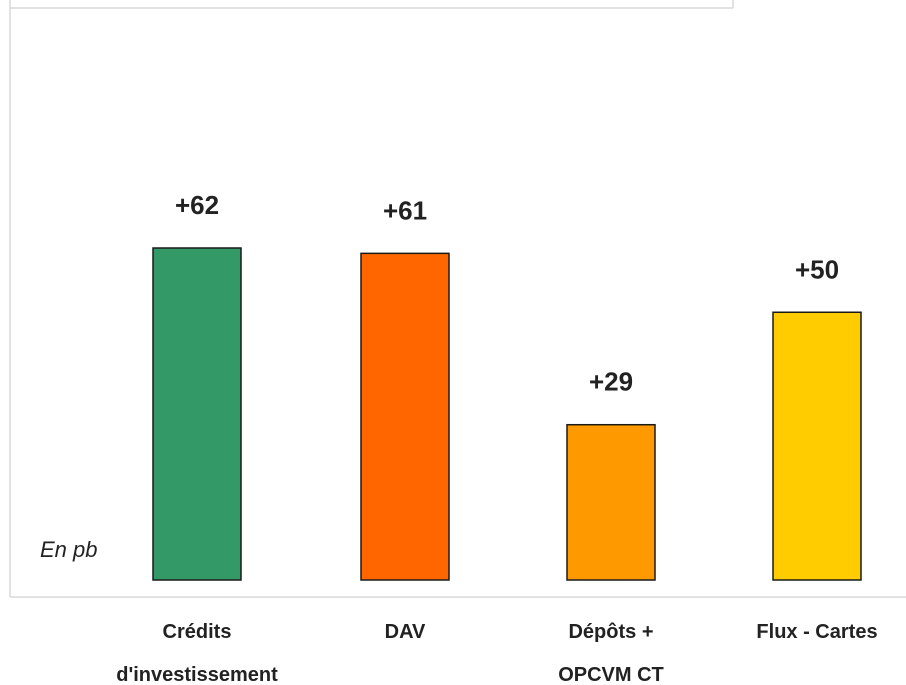 This screenshot has width=906, height=685. What do you see at coordinates (817, 269) in the screenshot?
I see `value-label-4: +50` at bounding box center [817, 269].